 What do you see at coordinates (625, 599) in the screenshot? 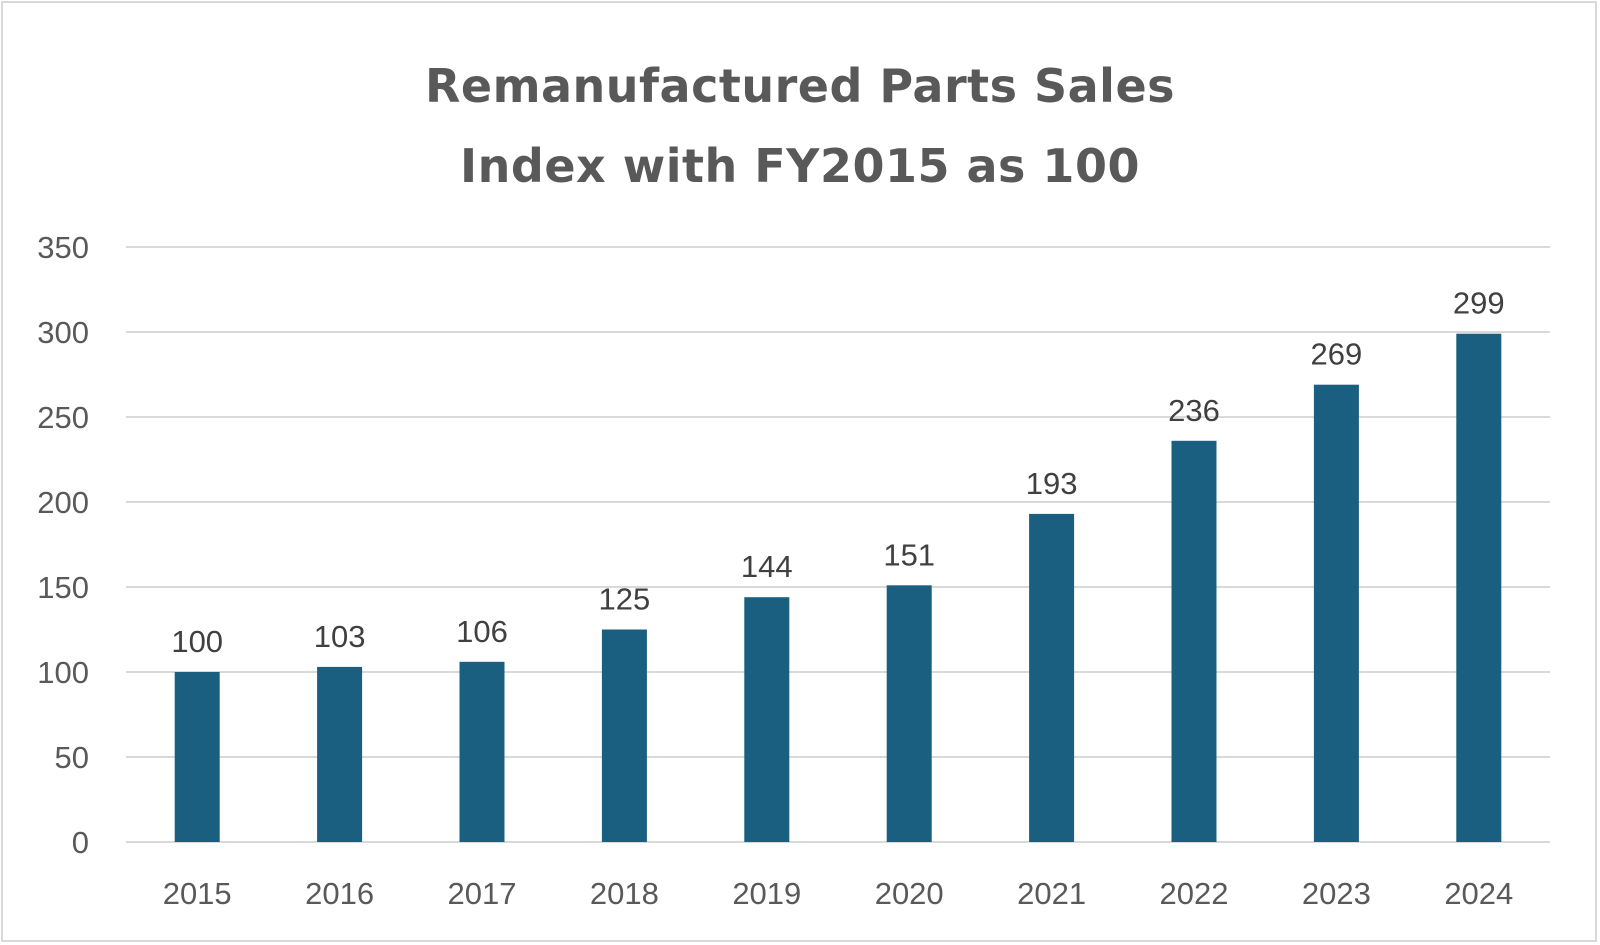
I see `data-label-2018: 125` at bounding box center [625, 599].